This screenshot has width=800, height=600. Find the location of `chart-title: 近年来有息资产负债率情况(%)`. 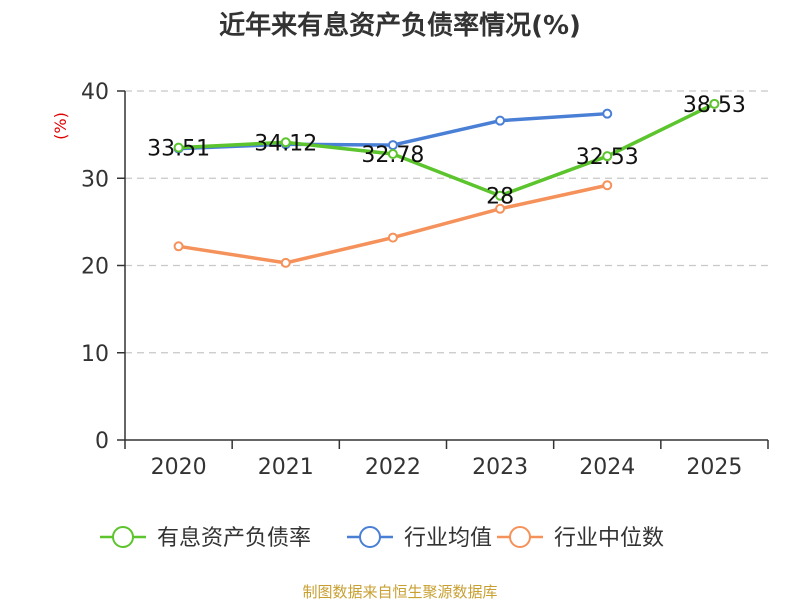

chart-title: 近年来有息资产负债率情况(%) is located at coordinates (400, 25).